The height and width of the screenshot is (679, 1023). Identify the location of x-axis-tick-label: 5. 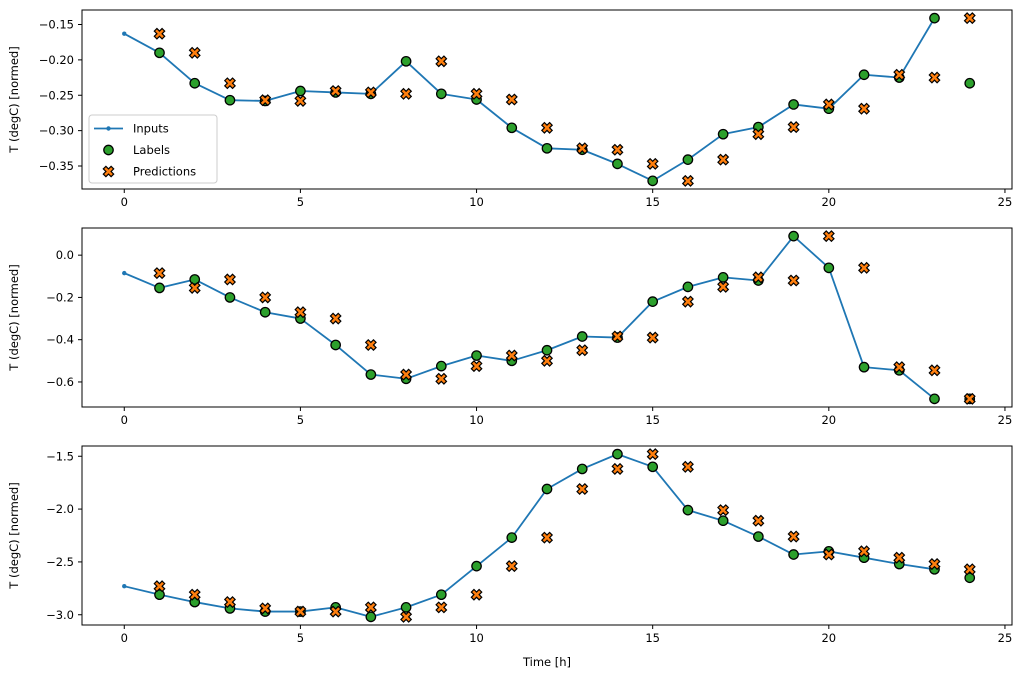
(300, 638).